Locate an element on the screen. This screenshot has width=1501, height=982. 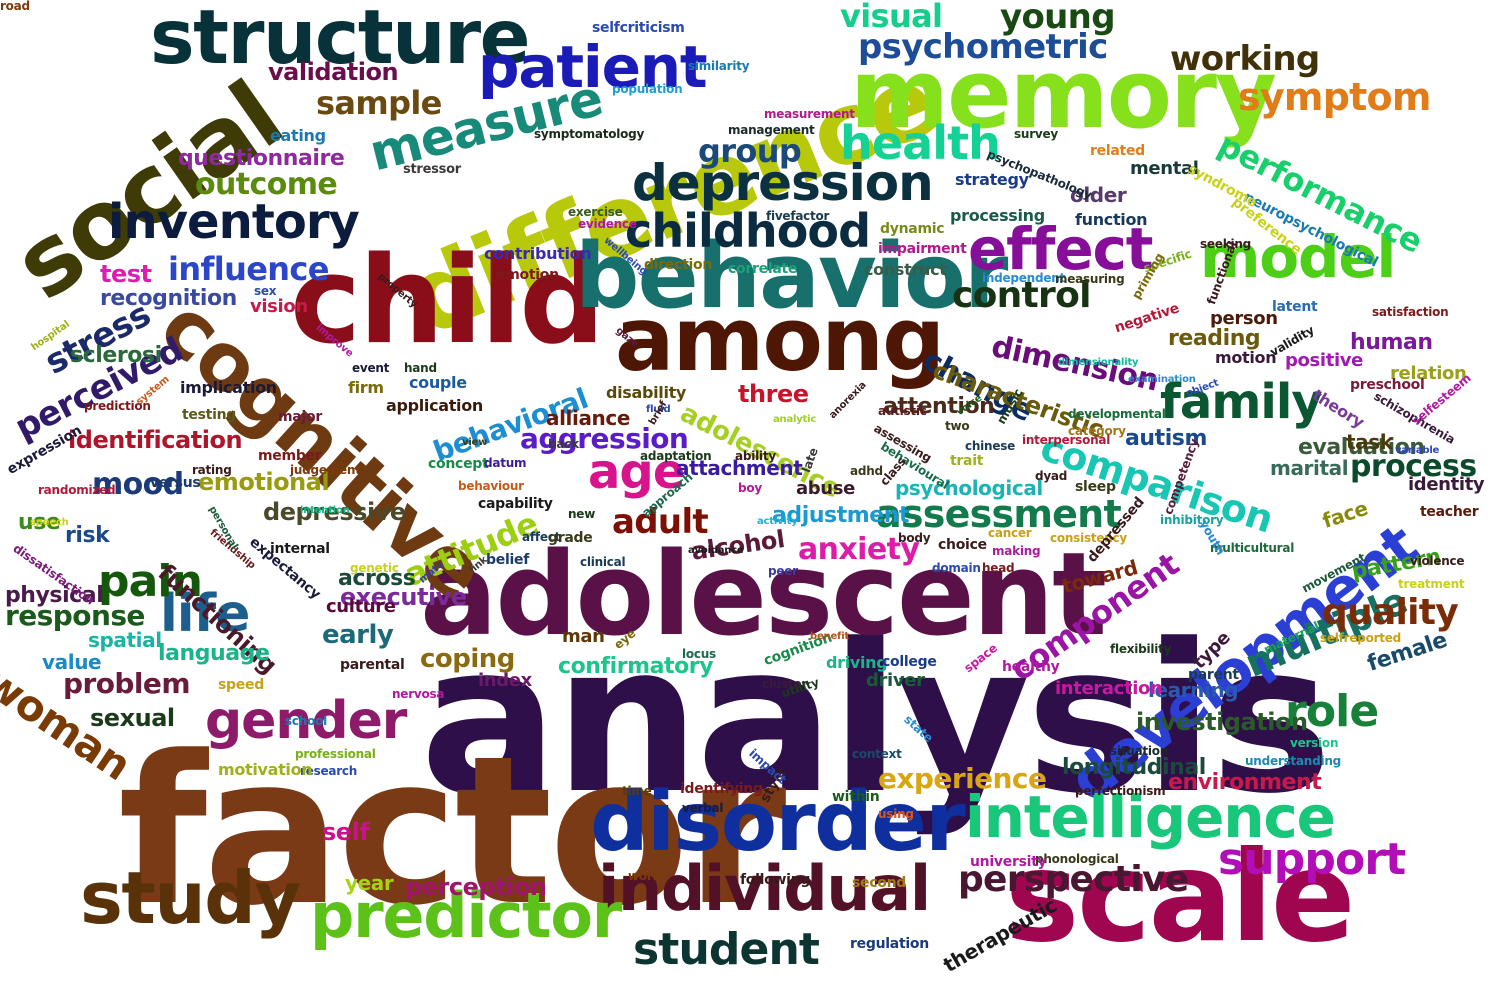
word-202: driving is located at coordinates (857, 662).